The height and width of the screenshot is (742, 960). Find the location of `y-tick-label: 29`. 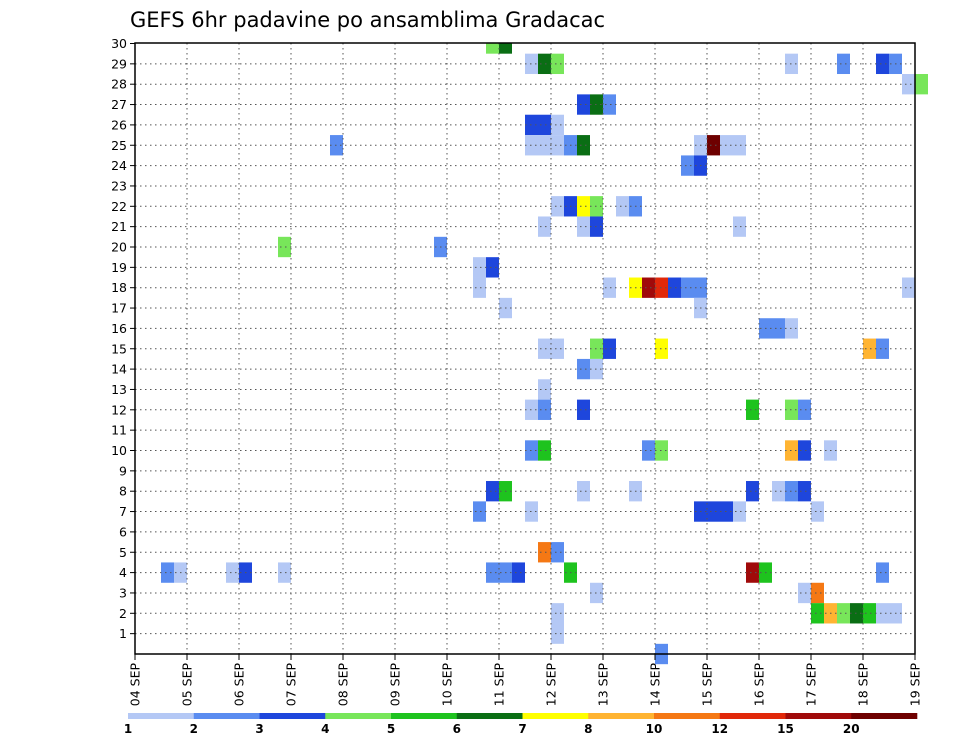

y-tick-label: 29 is located at coordinates (119, 63).